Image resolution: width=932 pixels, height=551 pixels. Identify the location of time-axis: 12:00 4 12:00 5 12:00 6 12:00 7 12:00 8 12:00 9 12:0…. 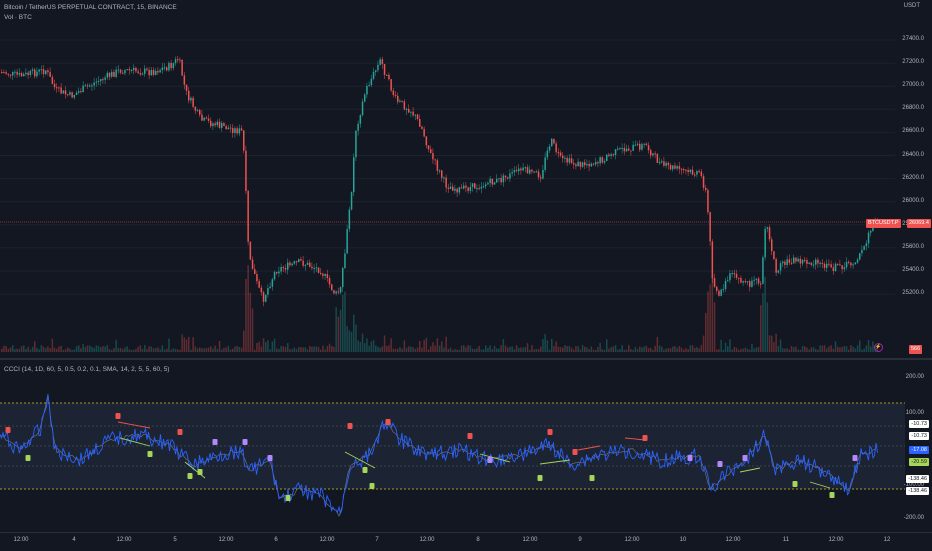
(466, 541).